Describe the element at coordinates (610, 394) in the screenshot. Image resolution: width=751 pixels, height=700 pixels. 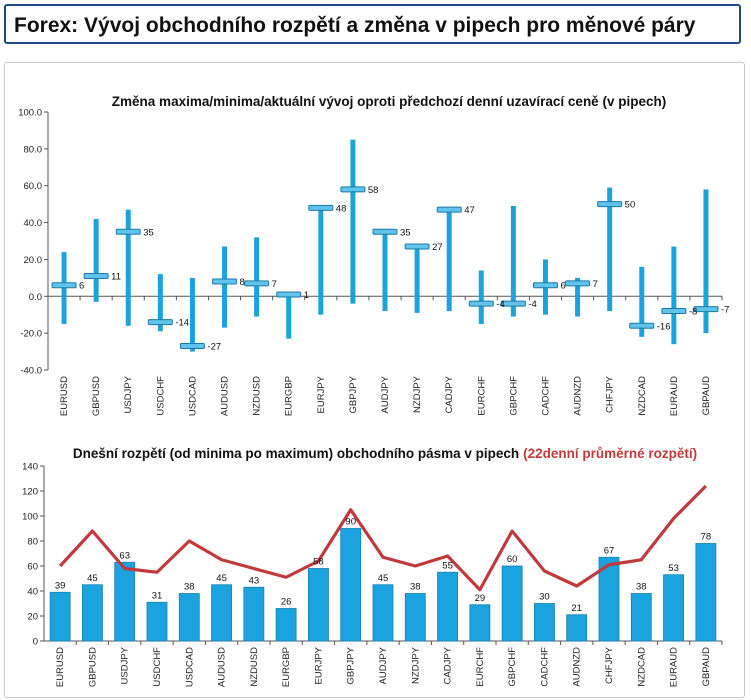
I see `x-tick-label: CHFJPY` at that location.